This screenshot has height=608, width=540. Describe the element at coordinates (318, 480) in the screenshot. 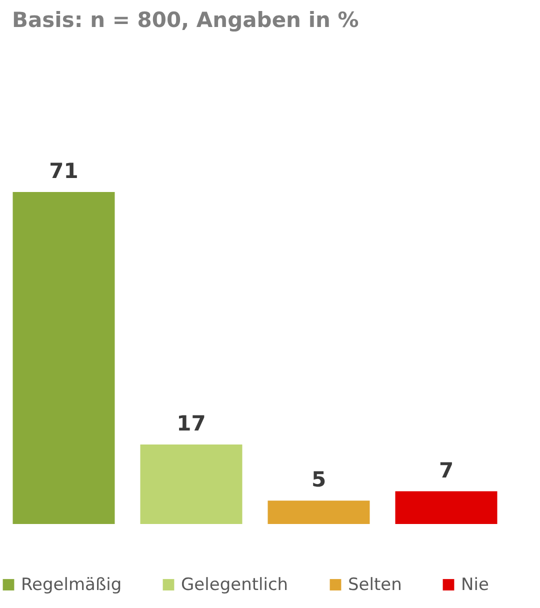

I see `data-label: 5` at that location.